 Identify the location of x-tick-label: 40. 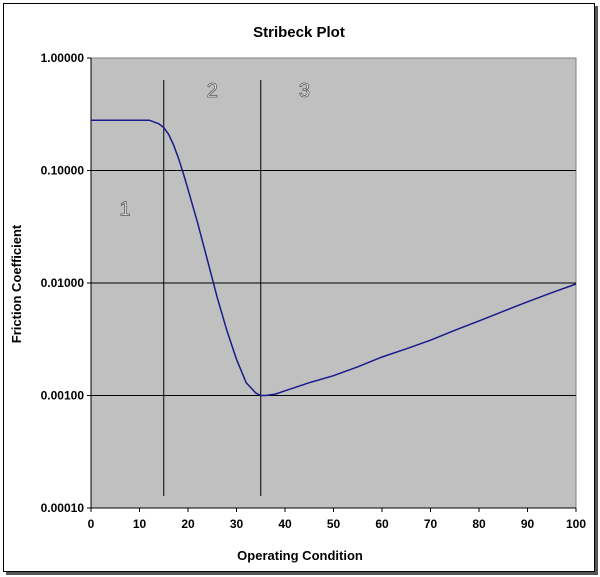
(285, 524).